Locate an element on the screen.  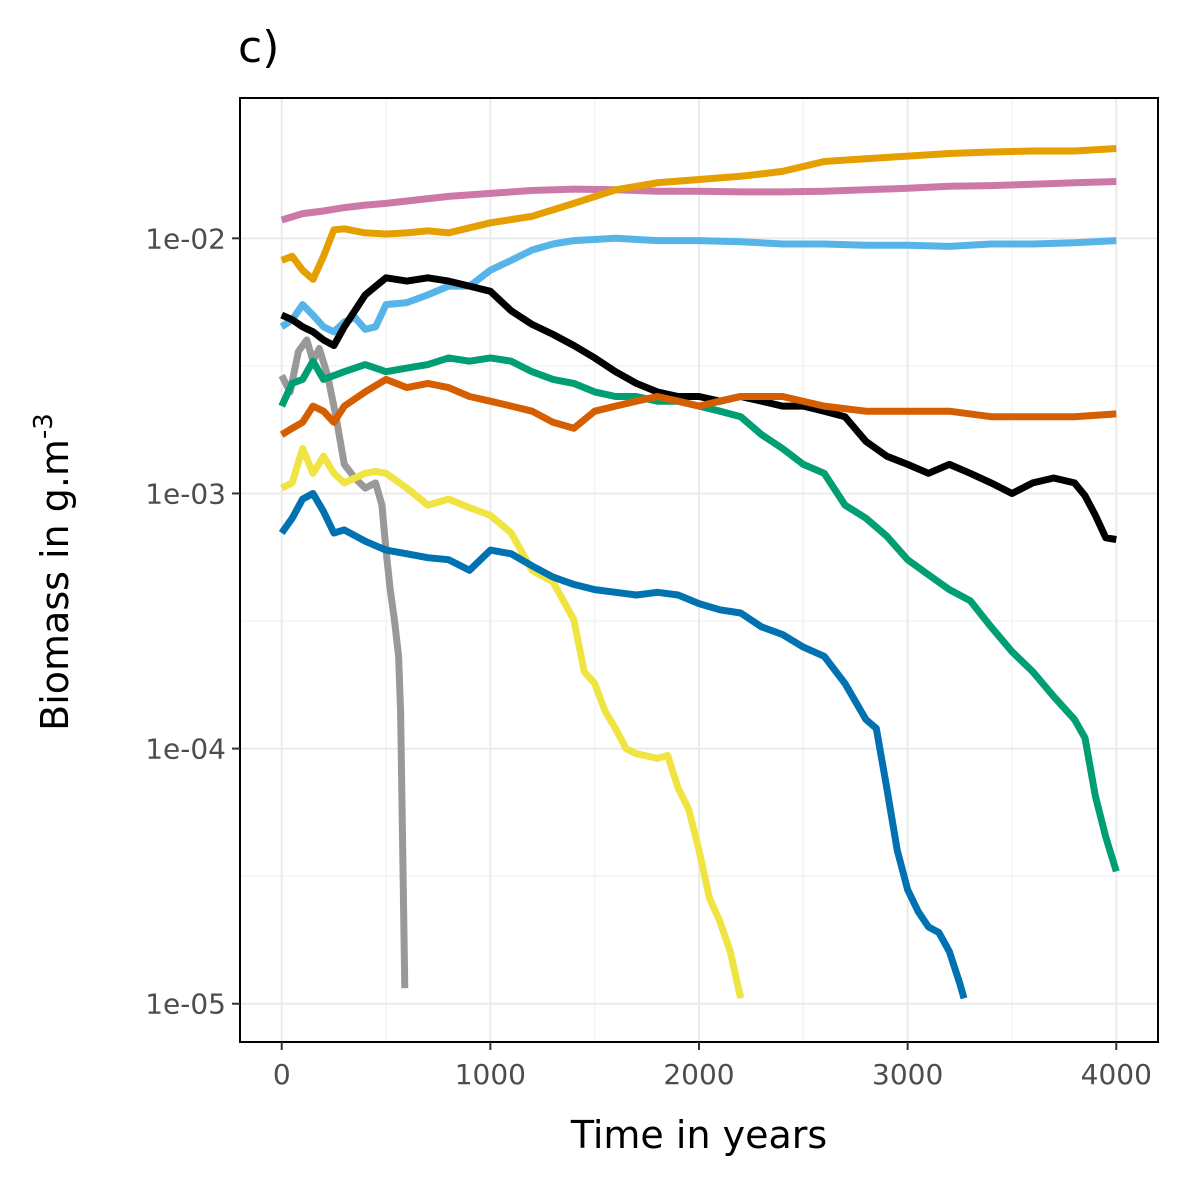
x-tick-label: 3000 is located at coordinates (907, 1074).